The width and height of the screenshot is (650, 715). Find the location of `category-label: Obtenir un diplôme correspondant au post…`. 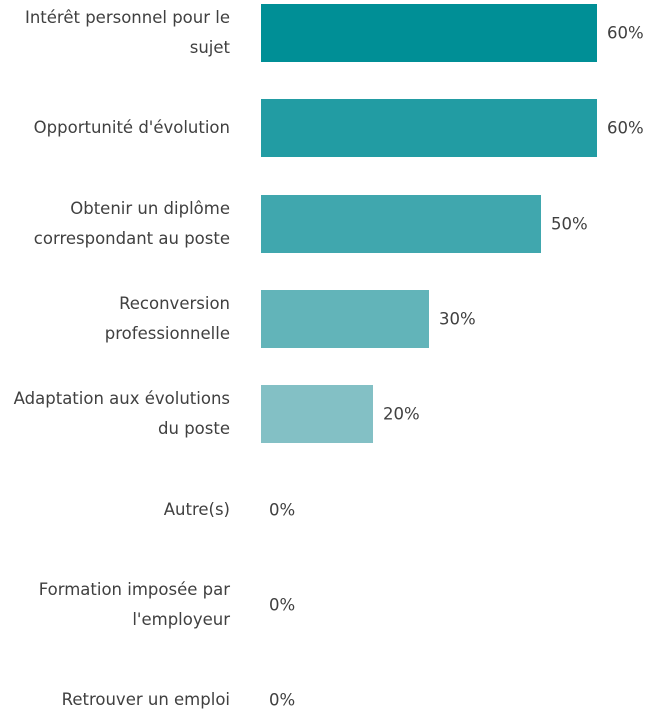

category-label: Obtenir un diplôme correspondant au post… is located at coordinates (131, 223).